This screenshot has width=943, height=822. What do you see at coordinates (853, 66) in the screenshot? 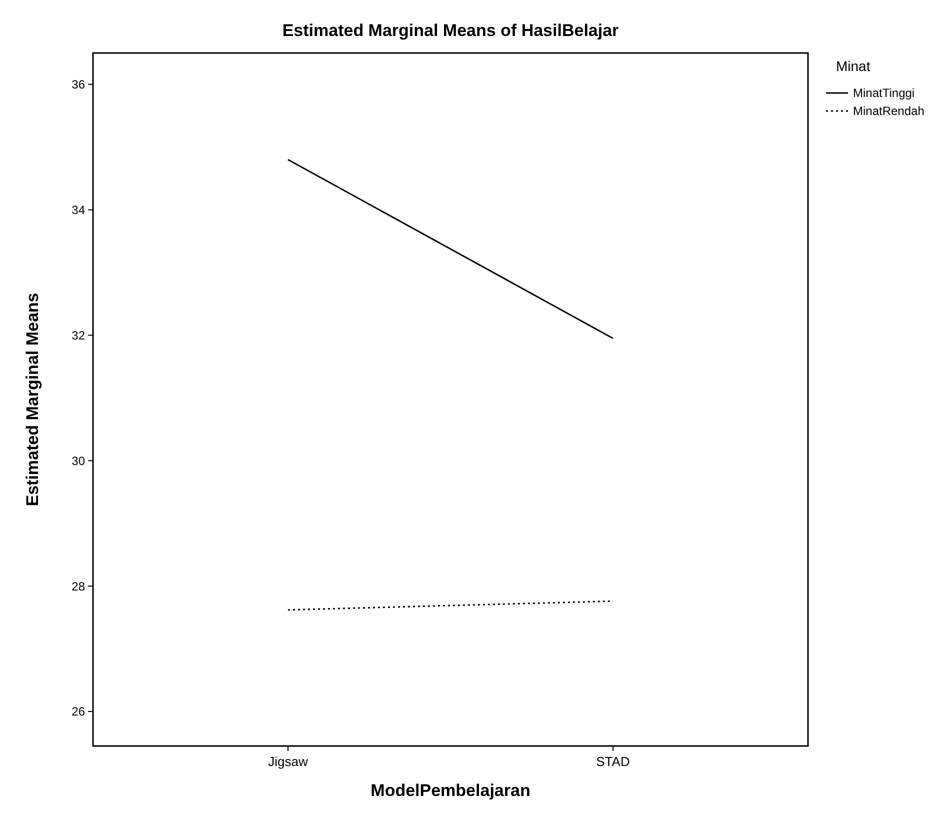
I see `legend-title: Minat` at bounding box center [853, 66].